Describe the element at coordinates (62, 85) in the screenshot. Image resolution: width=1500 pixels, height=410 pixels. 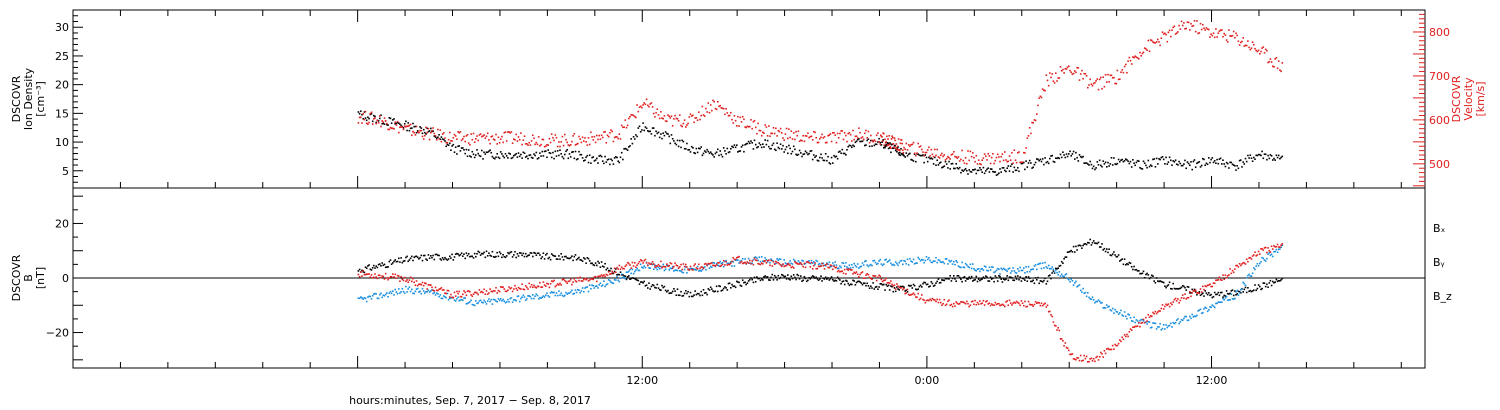
I see `top-left-tick-label: 20` at that location.